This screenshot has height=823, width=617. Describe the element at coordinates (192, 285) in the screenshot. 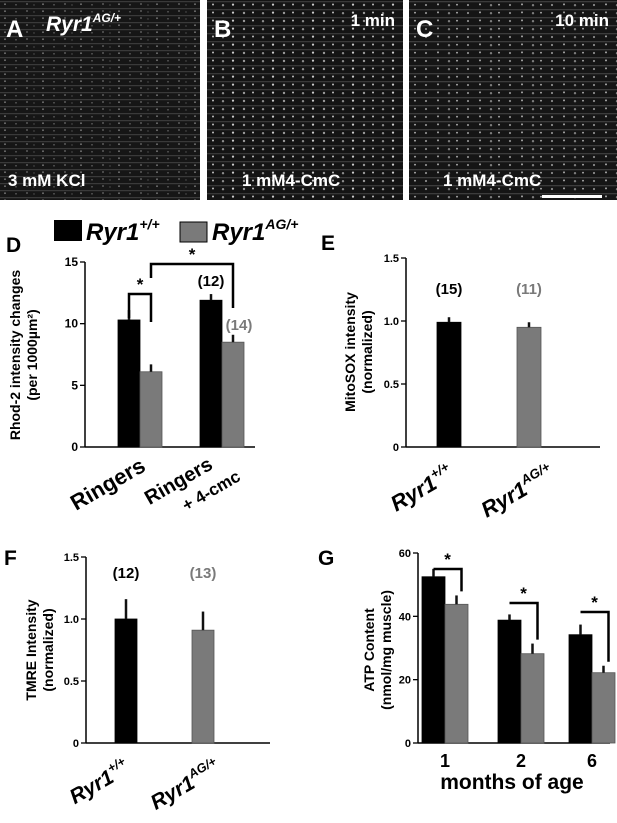

I see `d-sig-1-bracket` at that location.